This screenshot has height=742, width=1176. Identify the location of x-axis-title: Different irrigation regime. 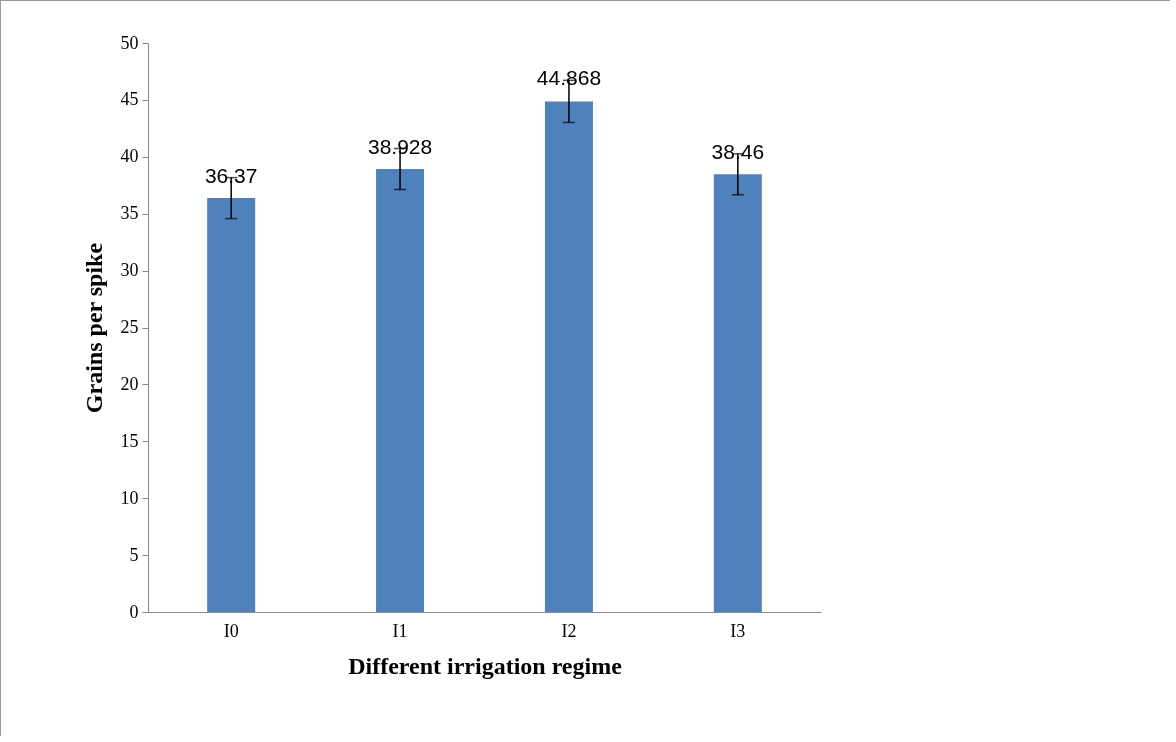
(485, 665).